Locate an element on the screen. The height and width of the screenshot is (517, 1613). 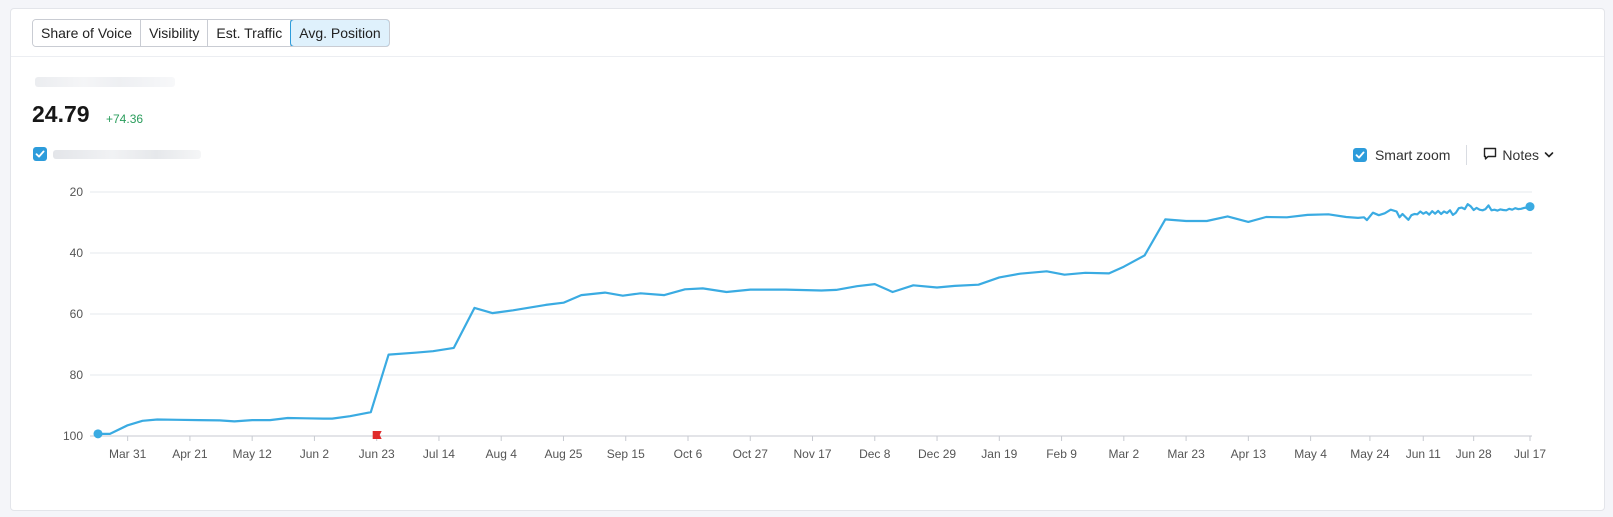
x-tick-label: Dec 29 is located at coordinates (937, 454).